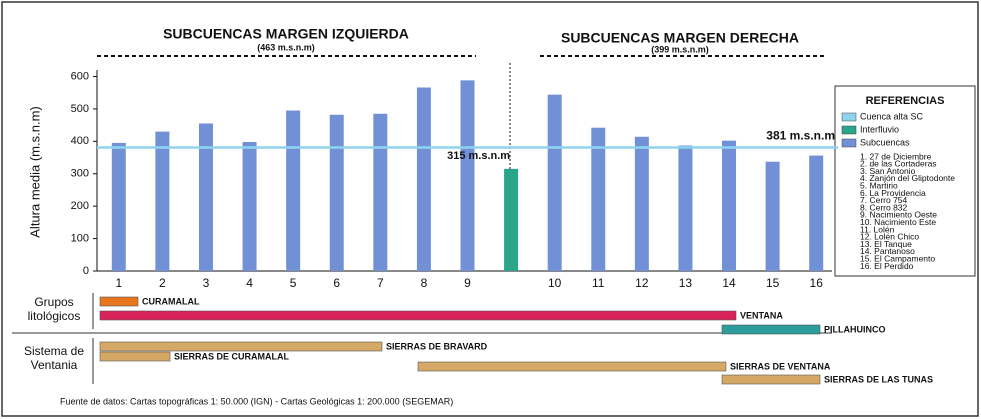 Image resolution: width=981 pixels, height=419 pixels. Describe the element at coordinates (729, 283) in the screenshot. I see `x-tick-label: 14` at that location.